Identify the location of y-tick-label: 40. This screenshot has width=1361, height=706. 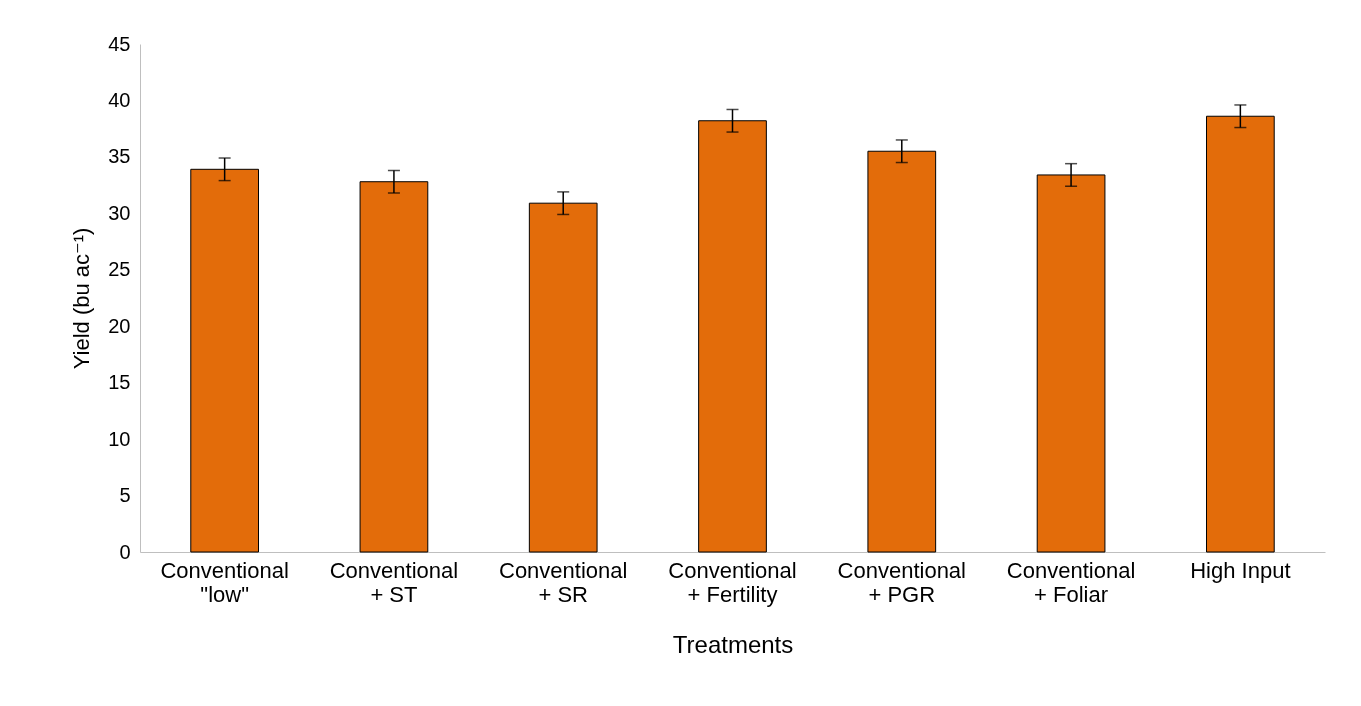
(119, 99).